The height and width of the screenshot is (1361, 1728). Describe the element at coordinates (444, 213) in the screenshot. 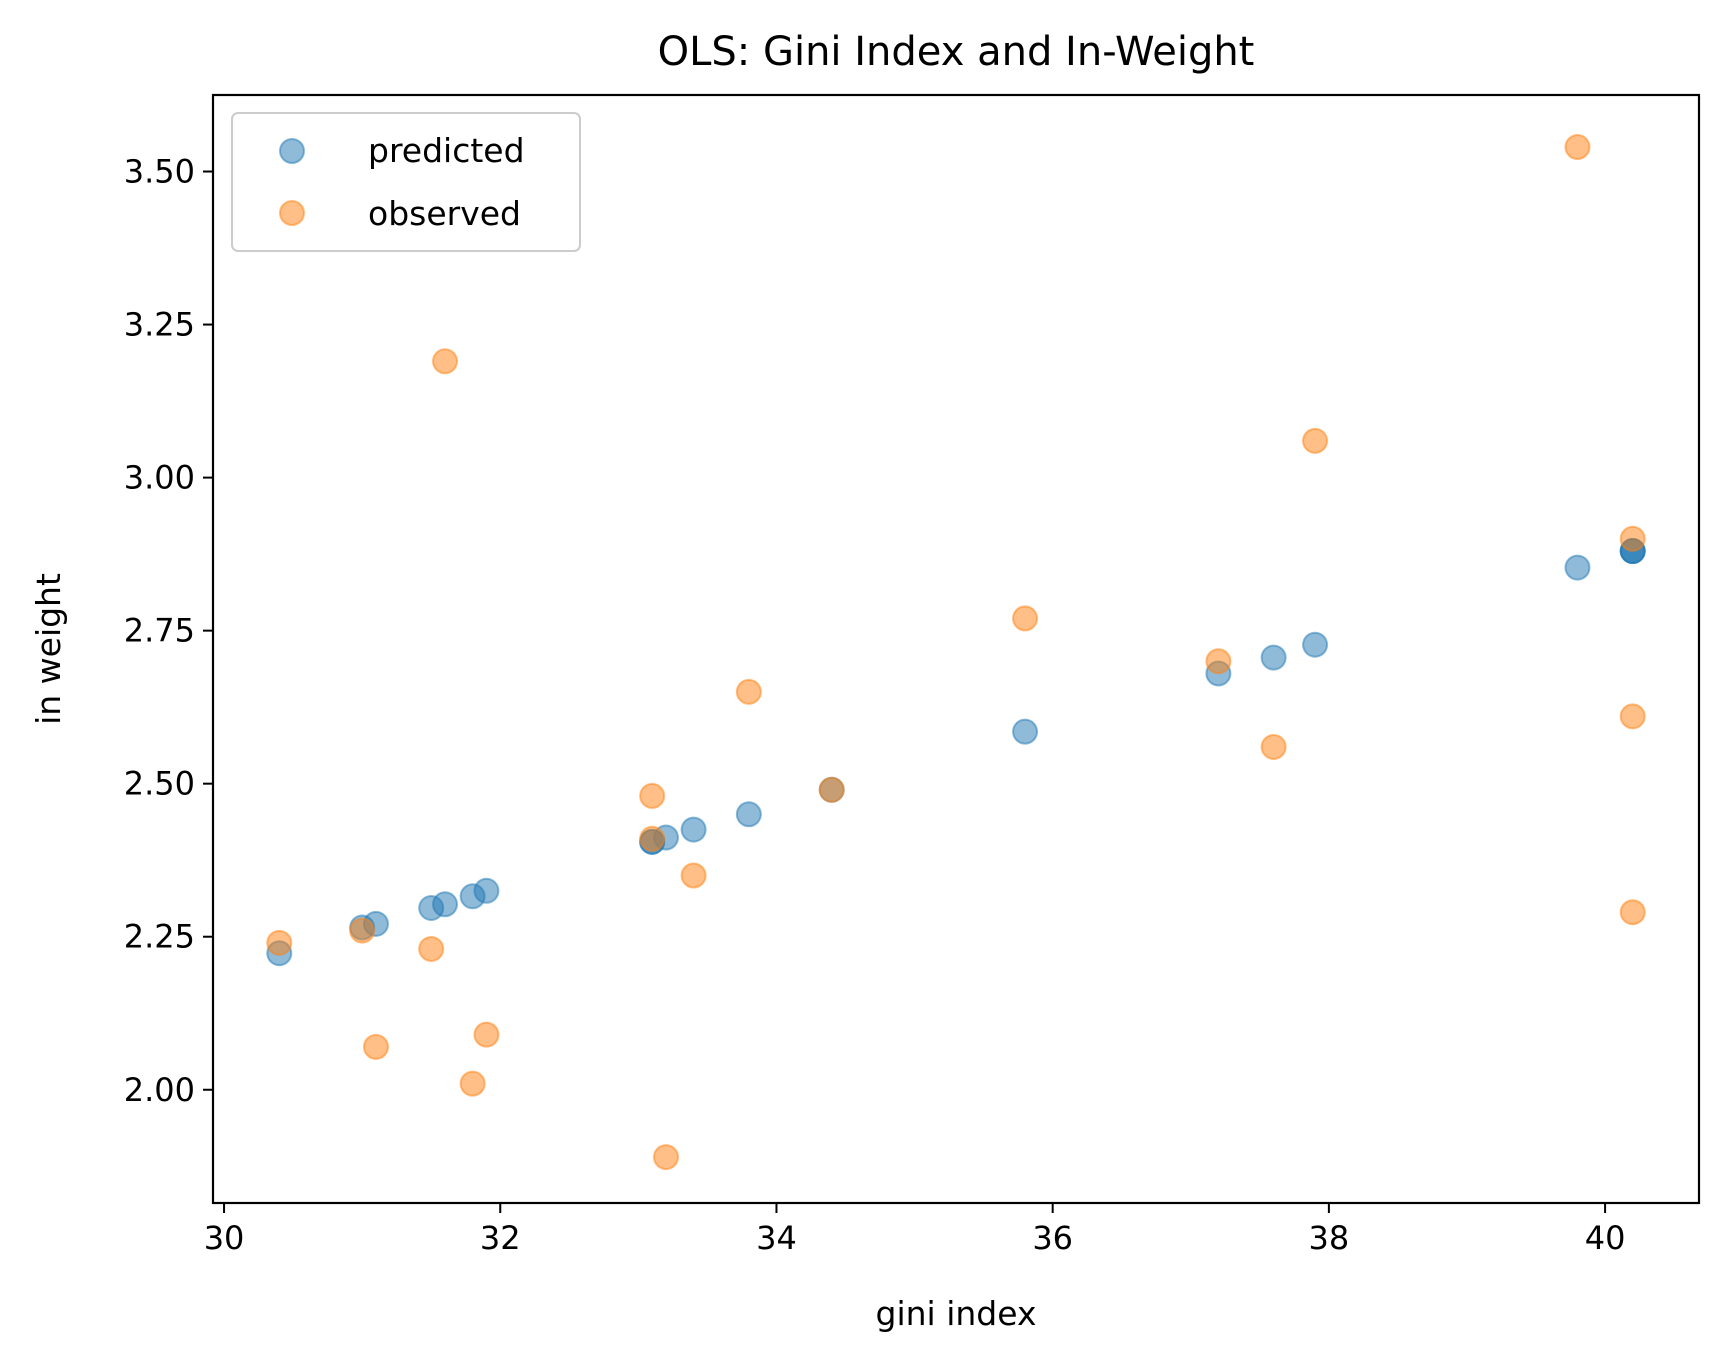

I see `legend-label-observed: observed` at that location.